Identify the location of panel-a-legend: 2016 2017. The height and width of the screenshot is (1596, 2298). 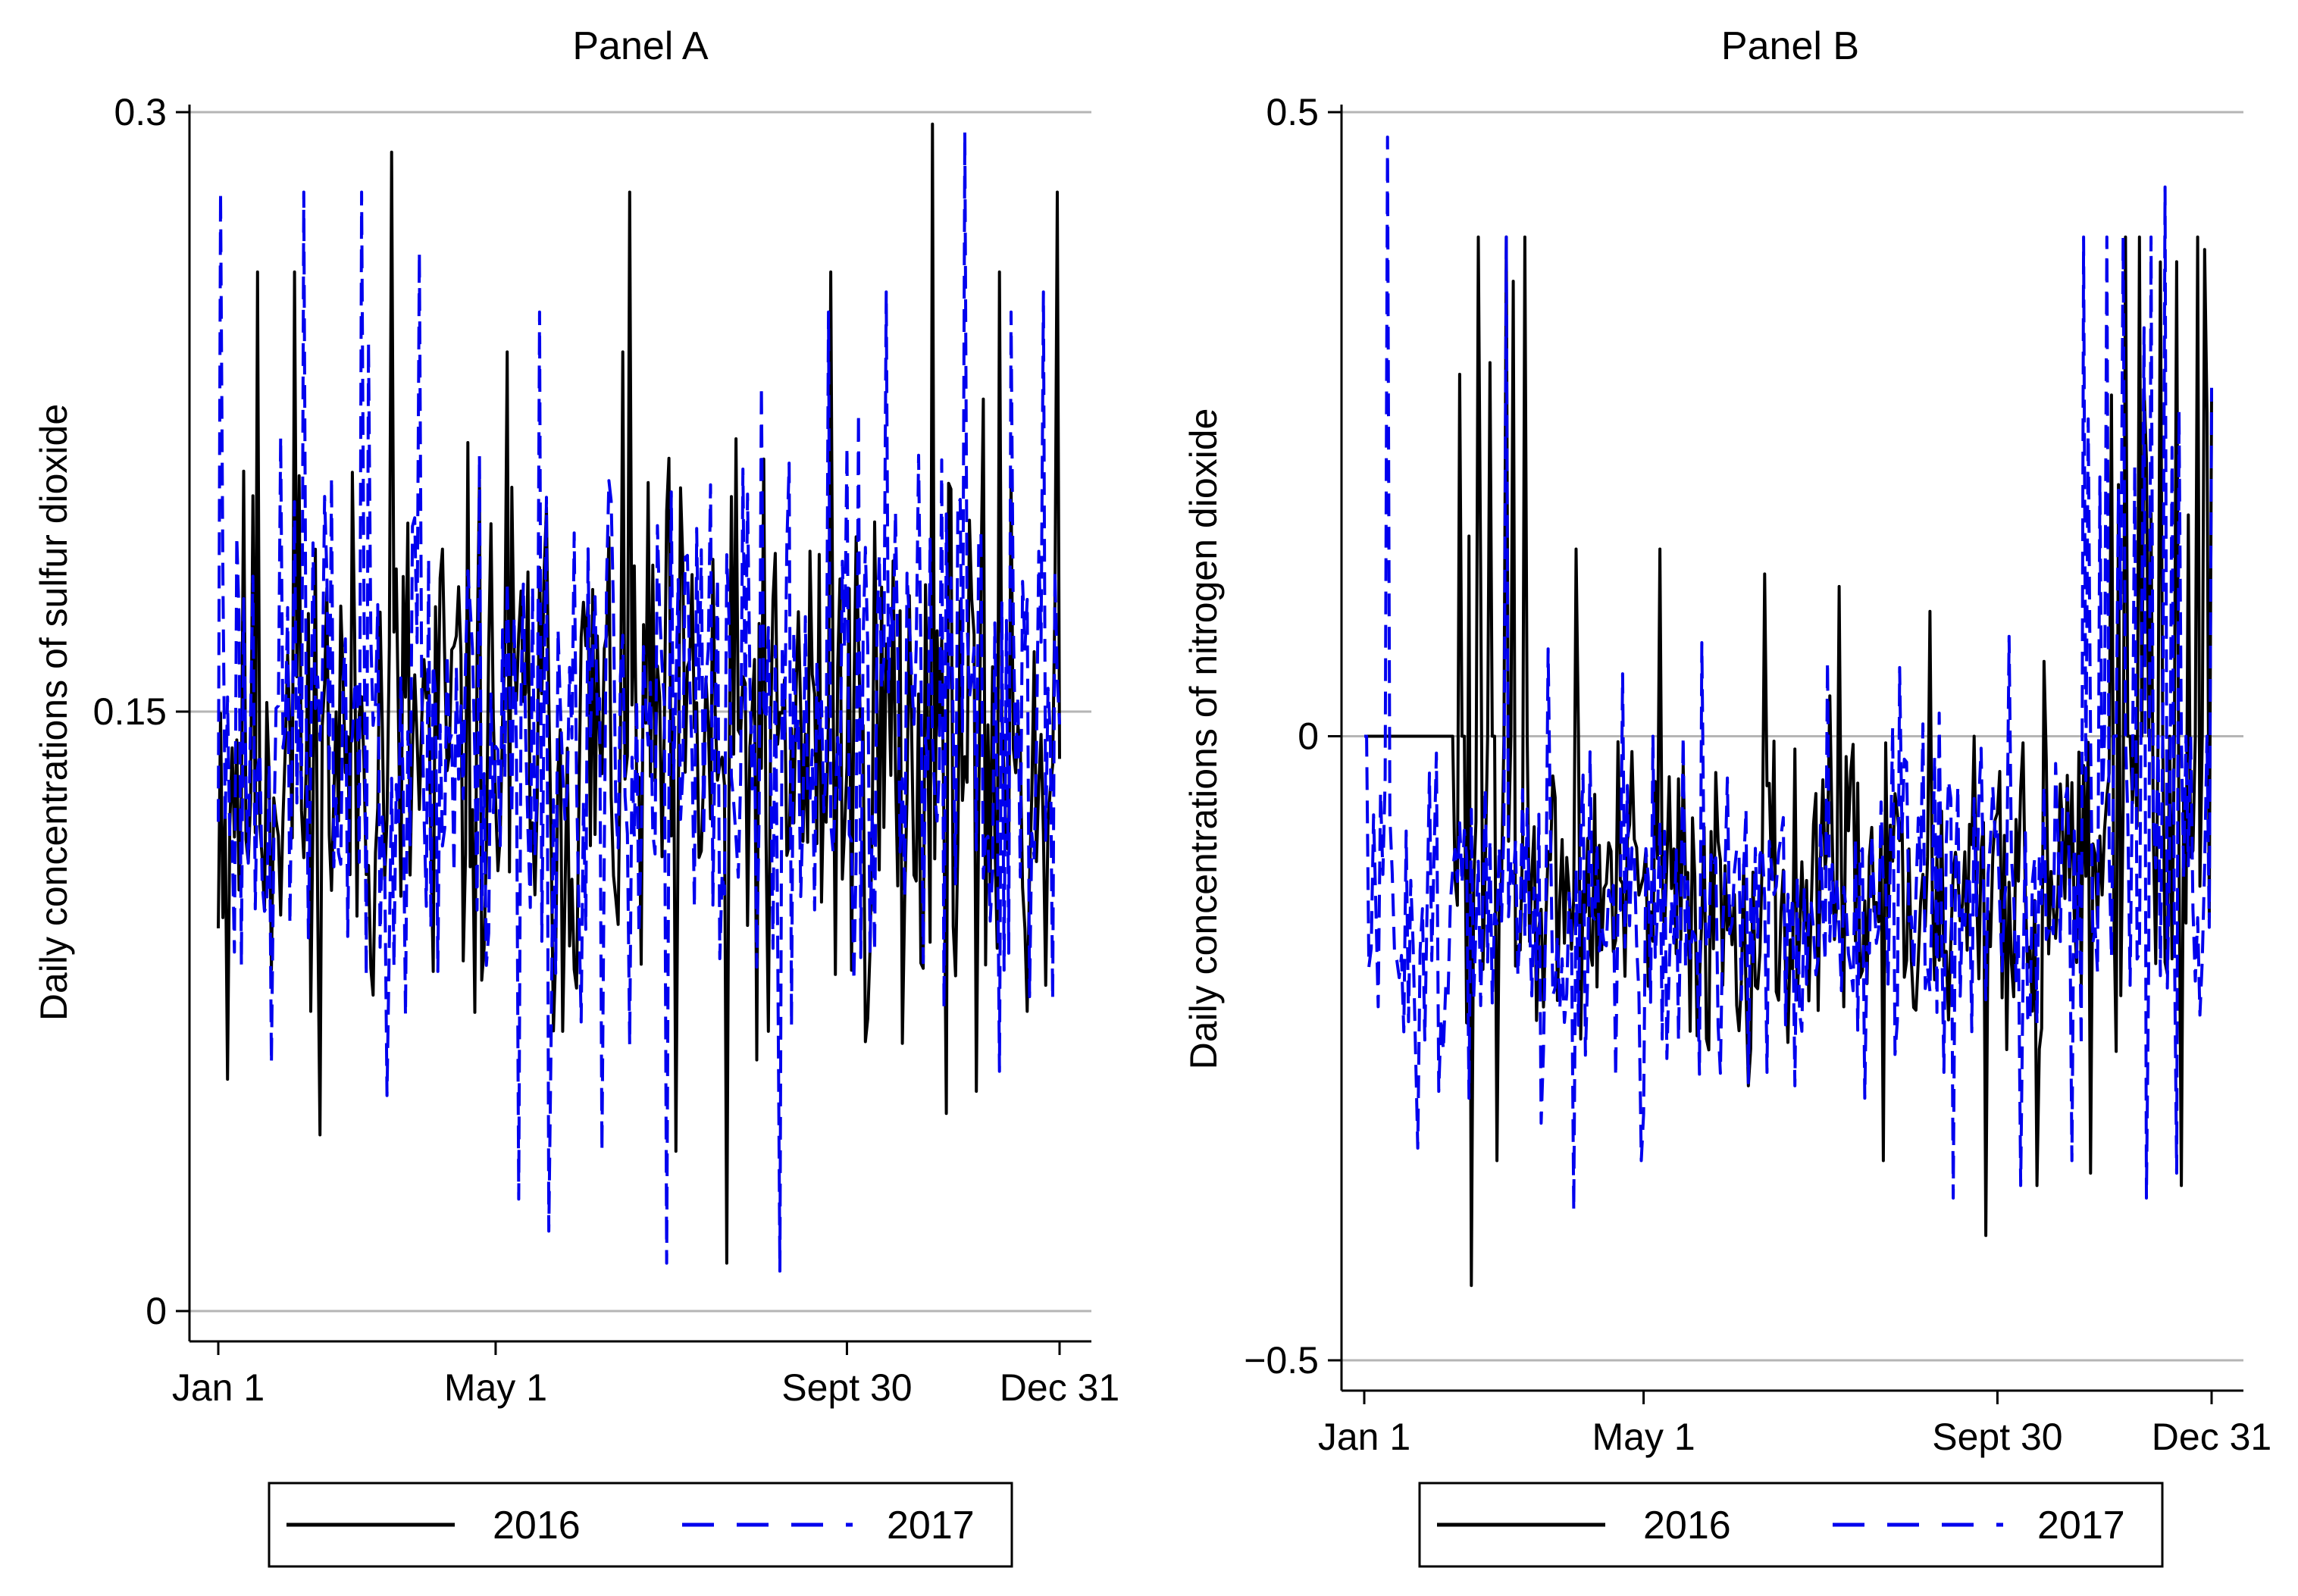
(640, 1525).